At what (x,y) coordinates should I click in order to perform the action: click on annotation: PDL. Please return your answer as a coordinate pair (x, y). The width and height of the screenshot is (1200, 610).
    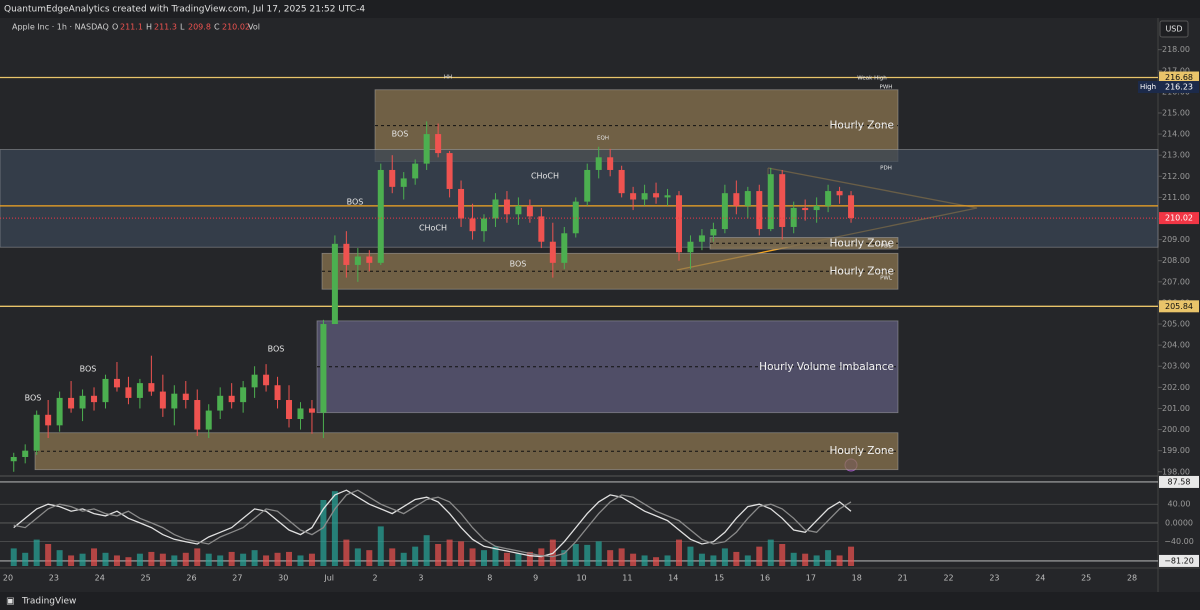
    Looking at the image, I should click on (887, 247).